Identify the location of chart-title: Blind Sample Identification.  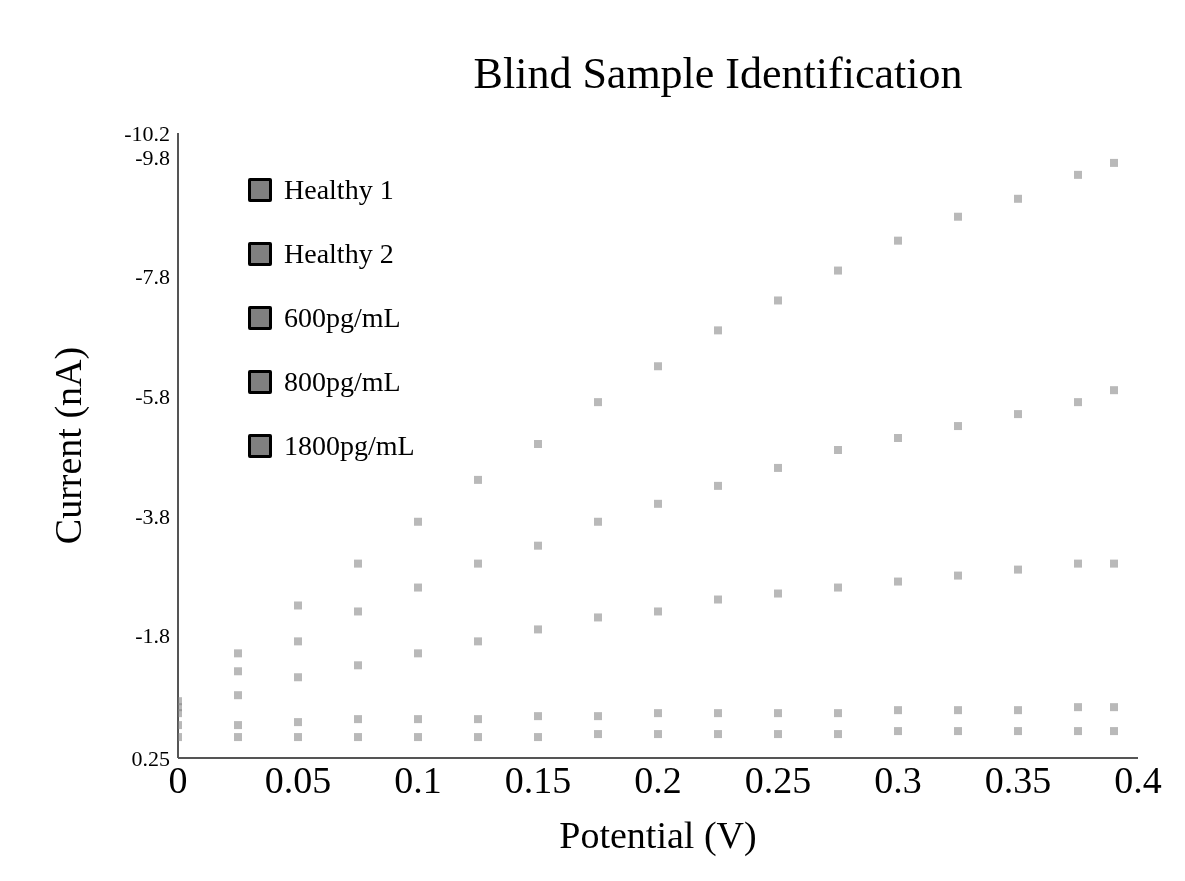
(718, 73).